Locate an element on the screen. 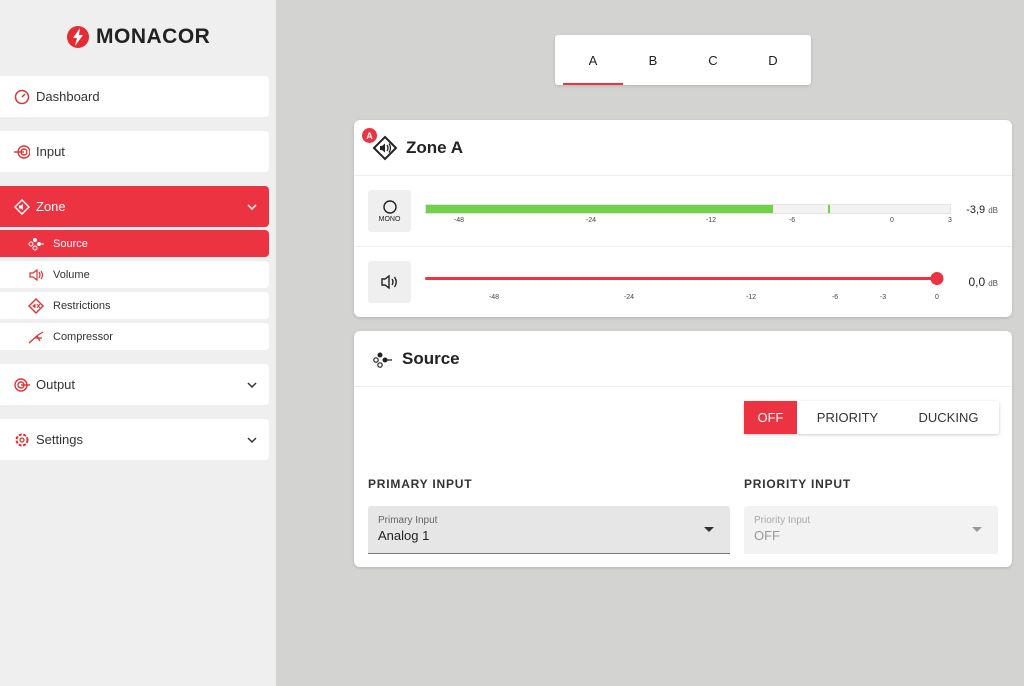 This screenshot has width=1024, height=686. primary-input-select: Primary Input Analog 1 is located at coordinates (549, 530).